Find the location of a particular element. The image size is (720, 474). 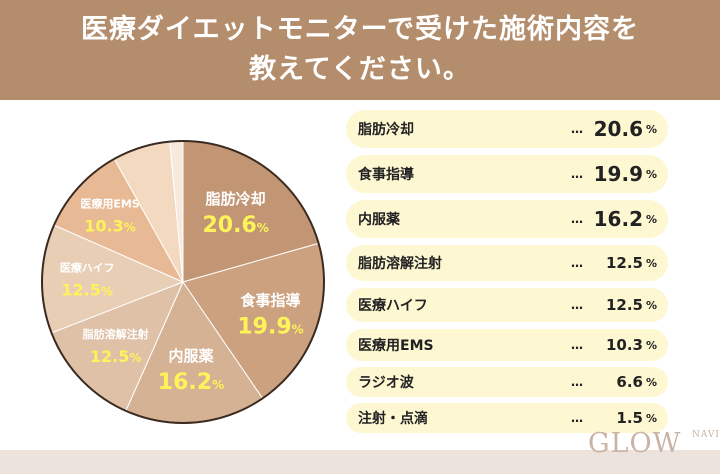

legend-label: 食事指導 is located at coordinates (386, 175).